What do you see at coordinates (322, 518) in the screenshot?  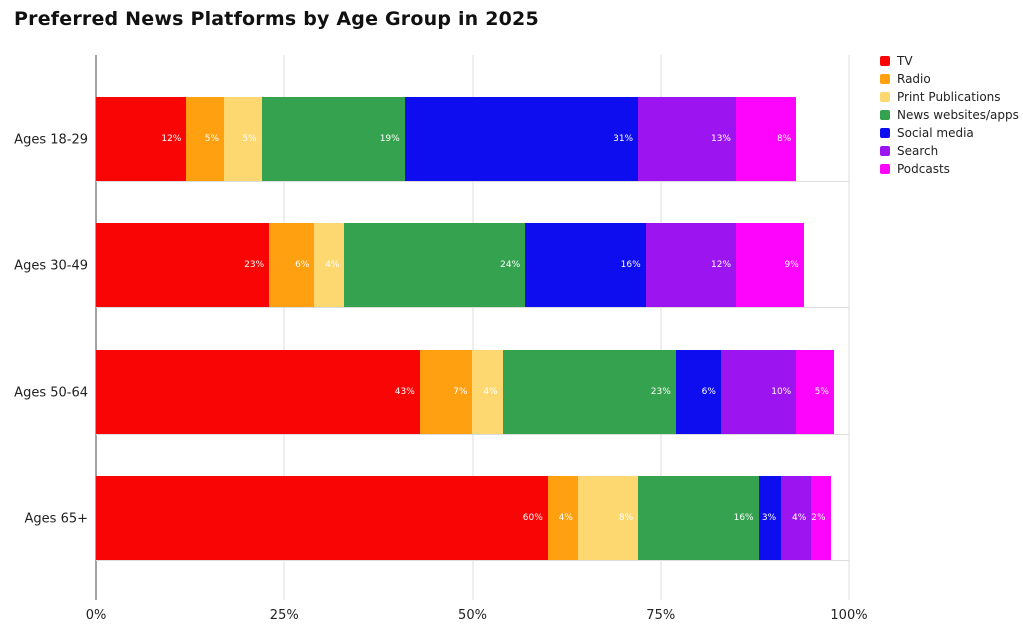 I see `bar-segment: 60%` at bounding box center [322, 518].